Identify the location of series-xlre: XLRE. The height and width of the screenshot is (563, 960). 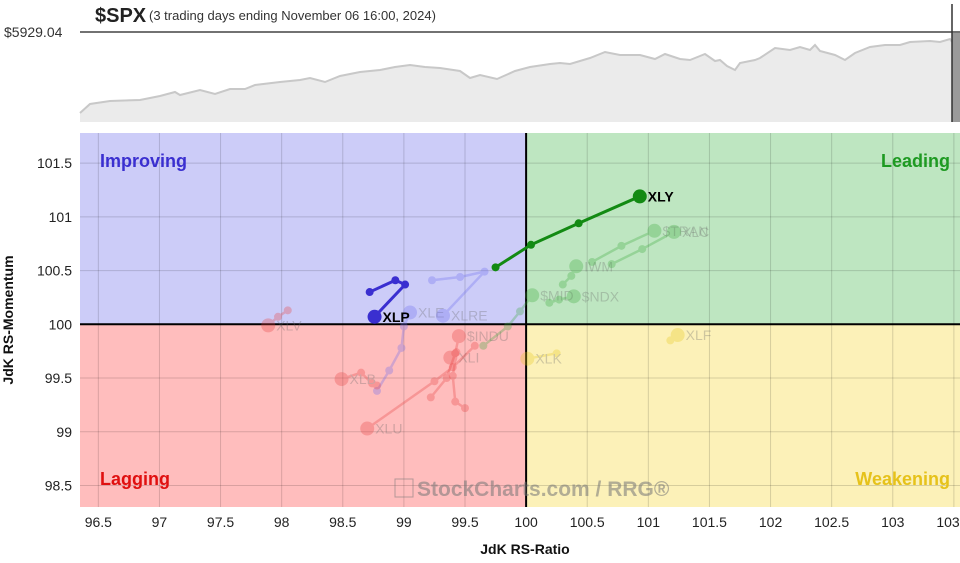
(458, 295).